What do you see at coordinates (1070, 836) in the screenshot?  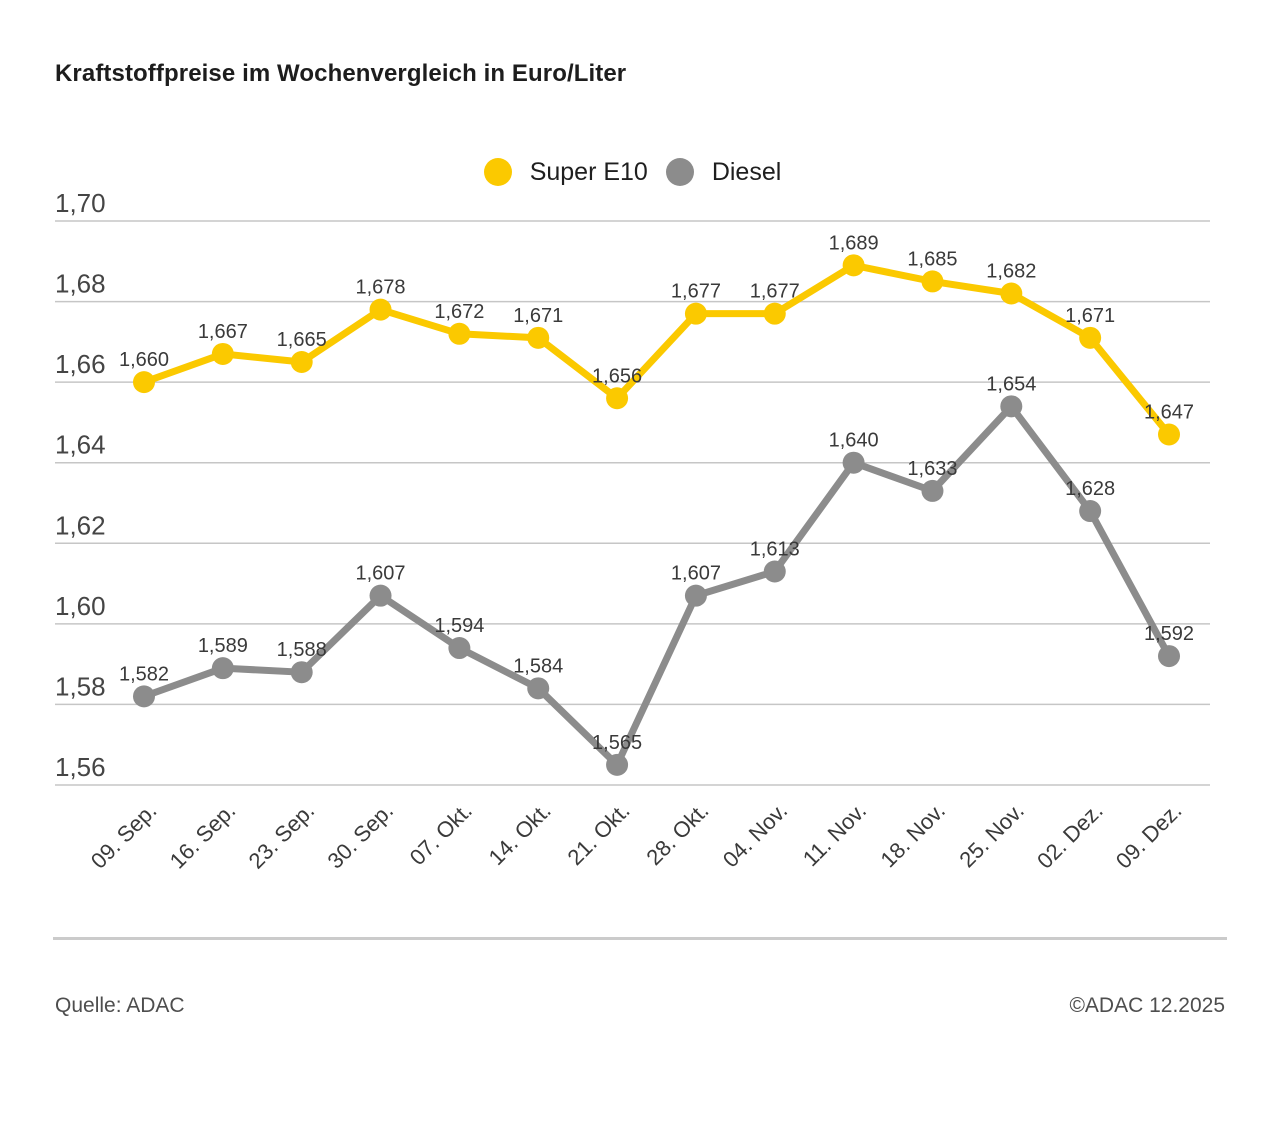 I see `x-tick-label: 02. Dez.` at bounding box center [1070, 836].